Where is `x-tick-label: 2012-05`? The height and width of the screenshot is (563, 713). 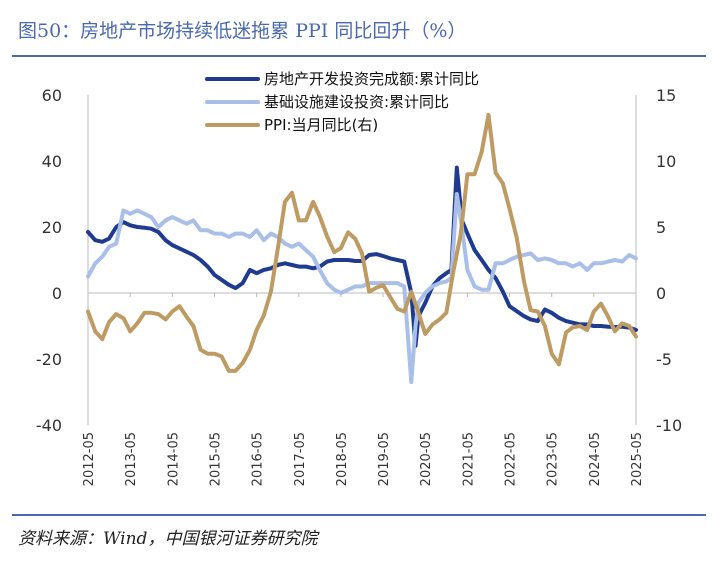 x-tick-label: 2012-05 is located at coordinates (89, 459).